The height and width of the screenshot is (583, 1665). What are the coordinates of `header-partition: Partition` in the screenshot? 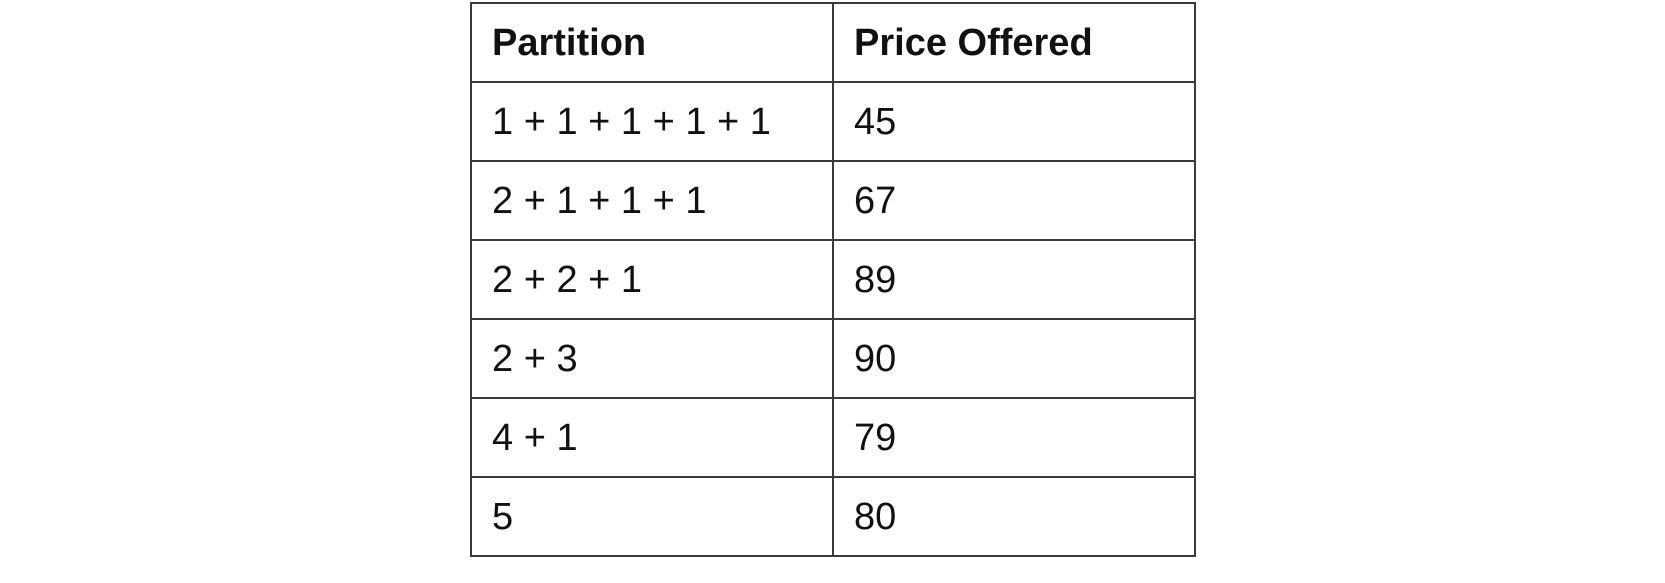 It's located at (652, 42).